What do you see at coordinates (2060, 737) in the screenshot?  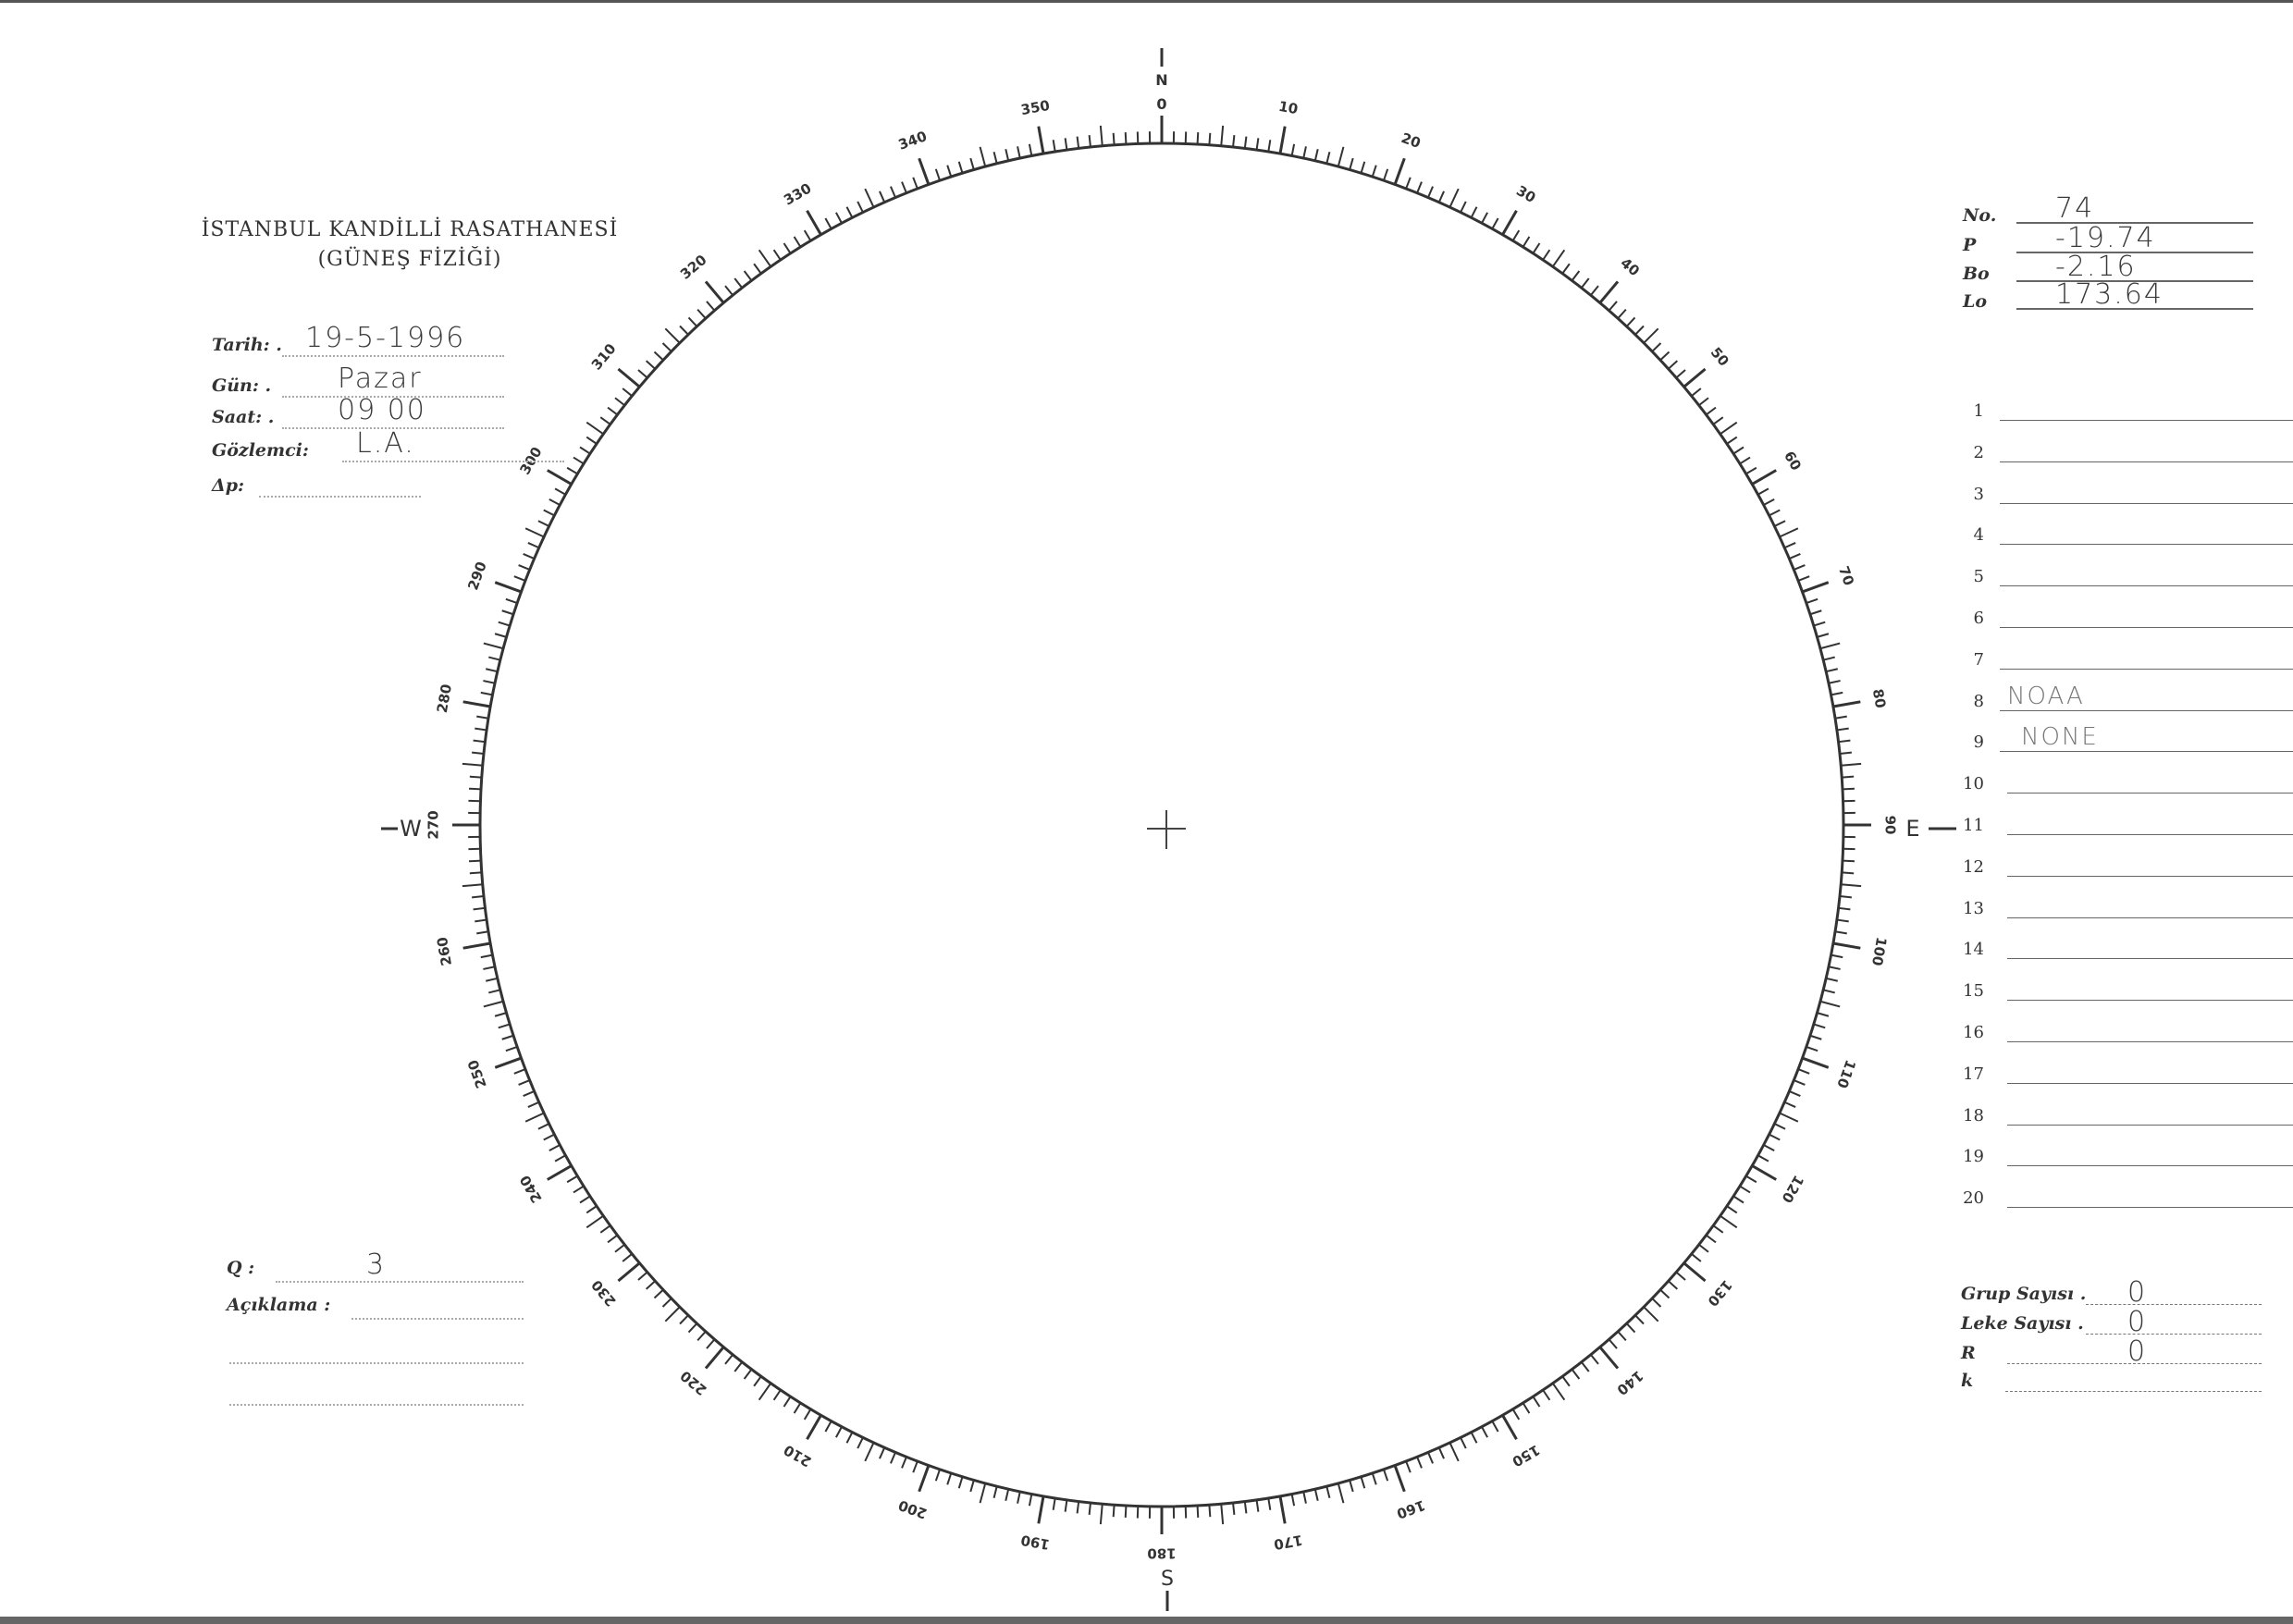 I see `list-value: NONE` at bounding box center [2060, 737].